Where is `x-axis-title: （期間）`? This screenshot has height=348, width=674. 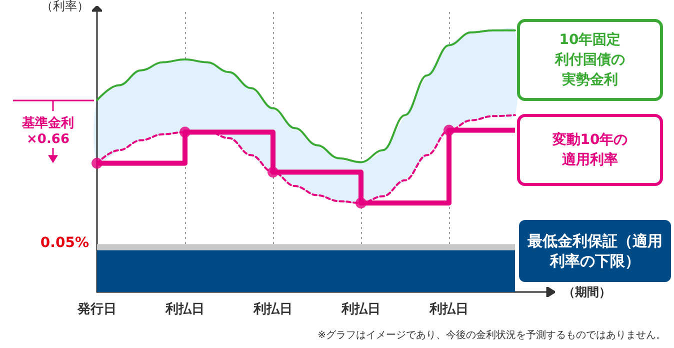
x-axis-title: （期間） is located at coordinates (587, 292).